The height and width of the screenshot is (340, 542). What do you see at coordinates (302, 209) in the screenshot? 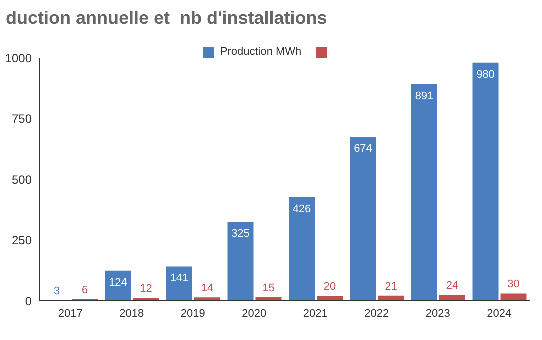
I see `data-label: 426` at bounding box center [302, 209].